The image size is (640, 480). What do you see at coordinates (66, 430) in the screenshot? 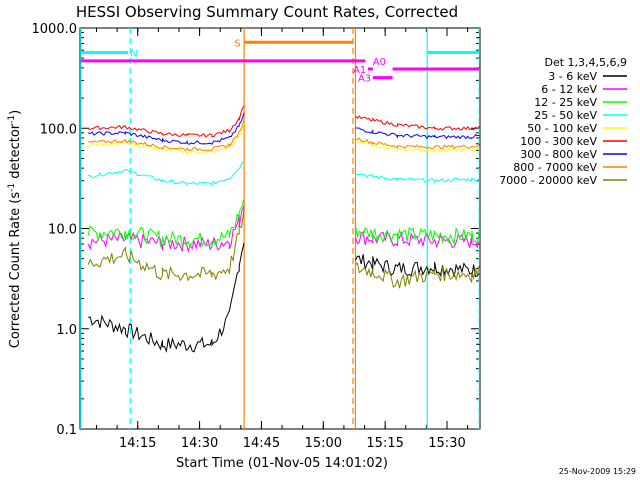
I see `y-tick-label: 0.1` at bounding box center [66, 430].